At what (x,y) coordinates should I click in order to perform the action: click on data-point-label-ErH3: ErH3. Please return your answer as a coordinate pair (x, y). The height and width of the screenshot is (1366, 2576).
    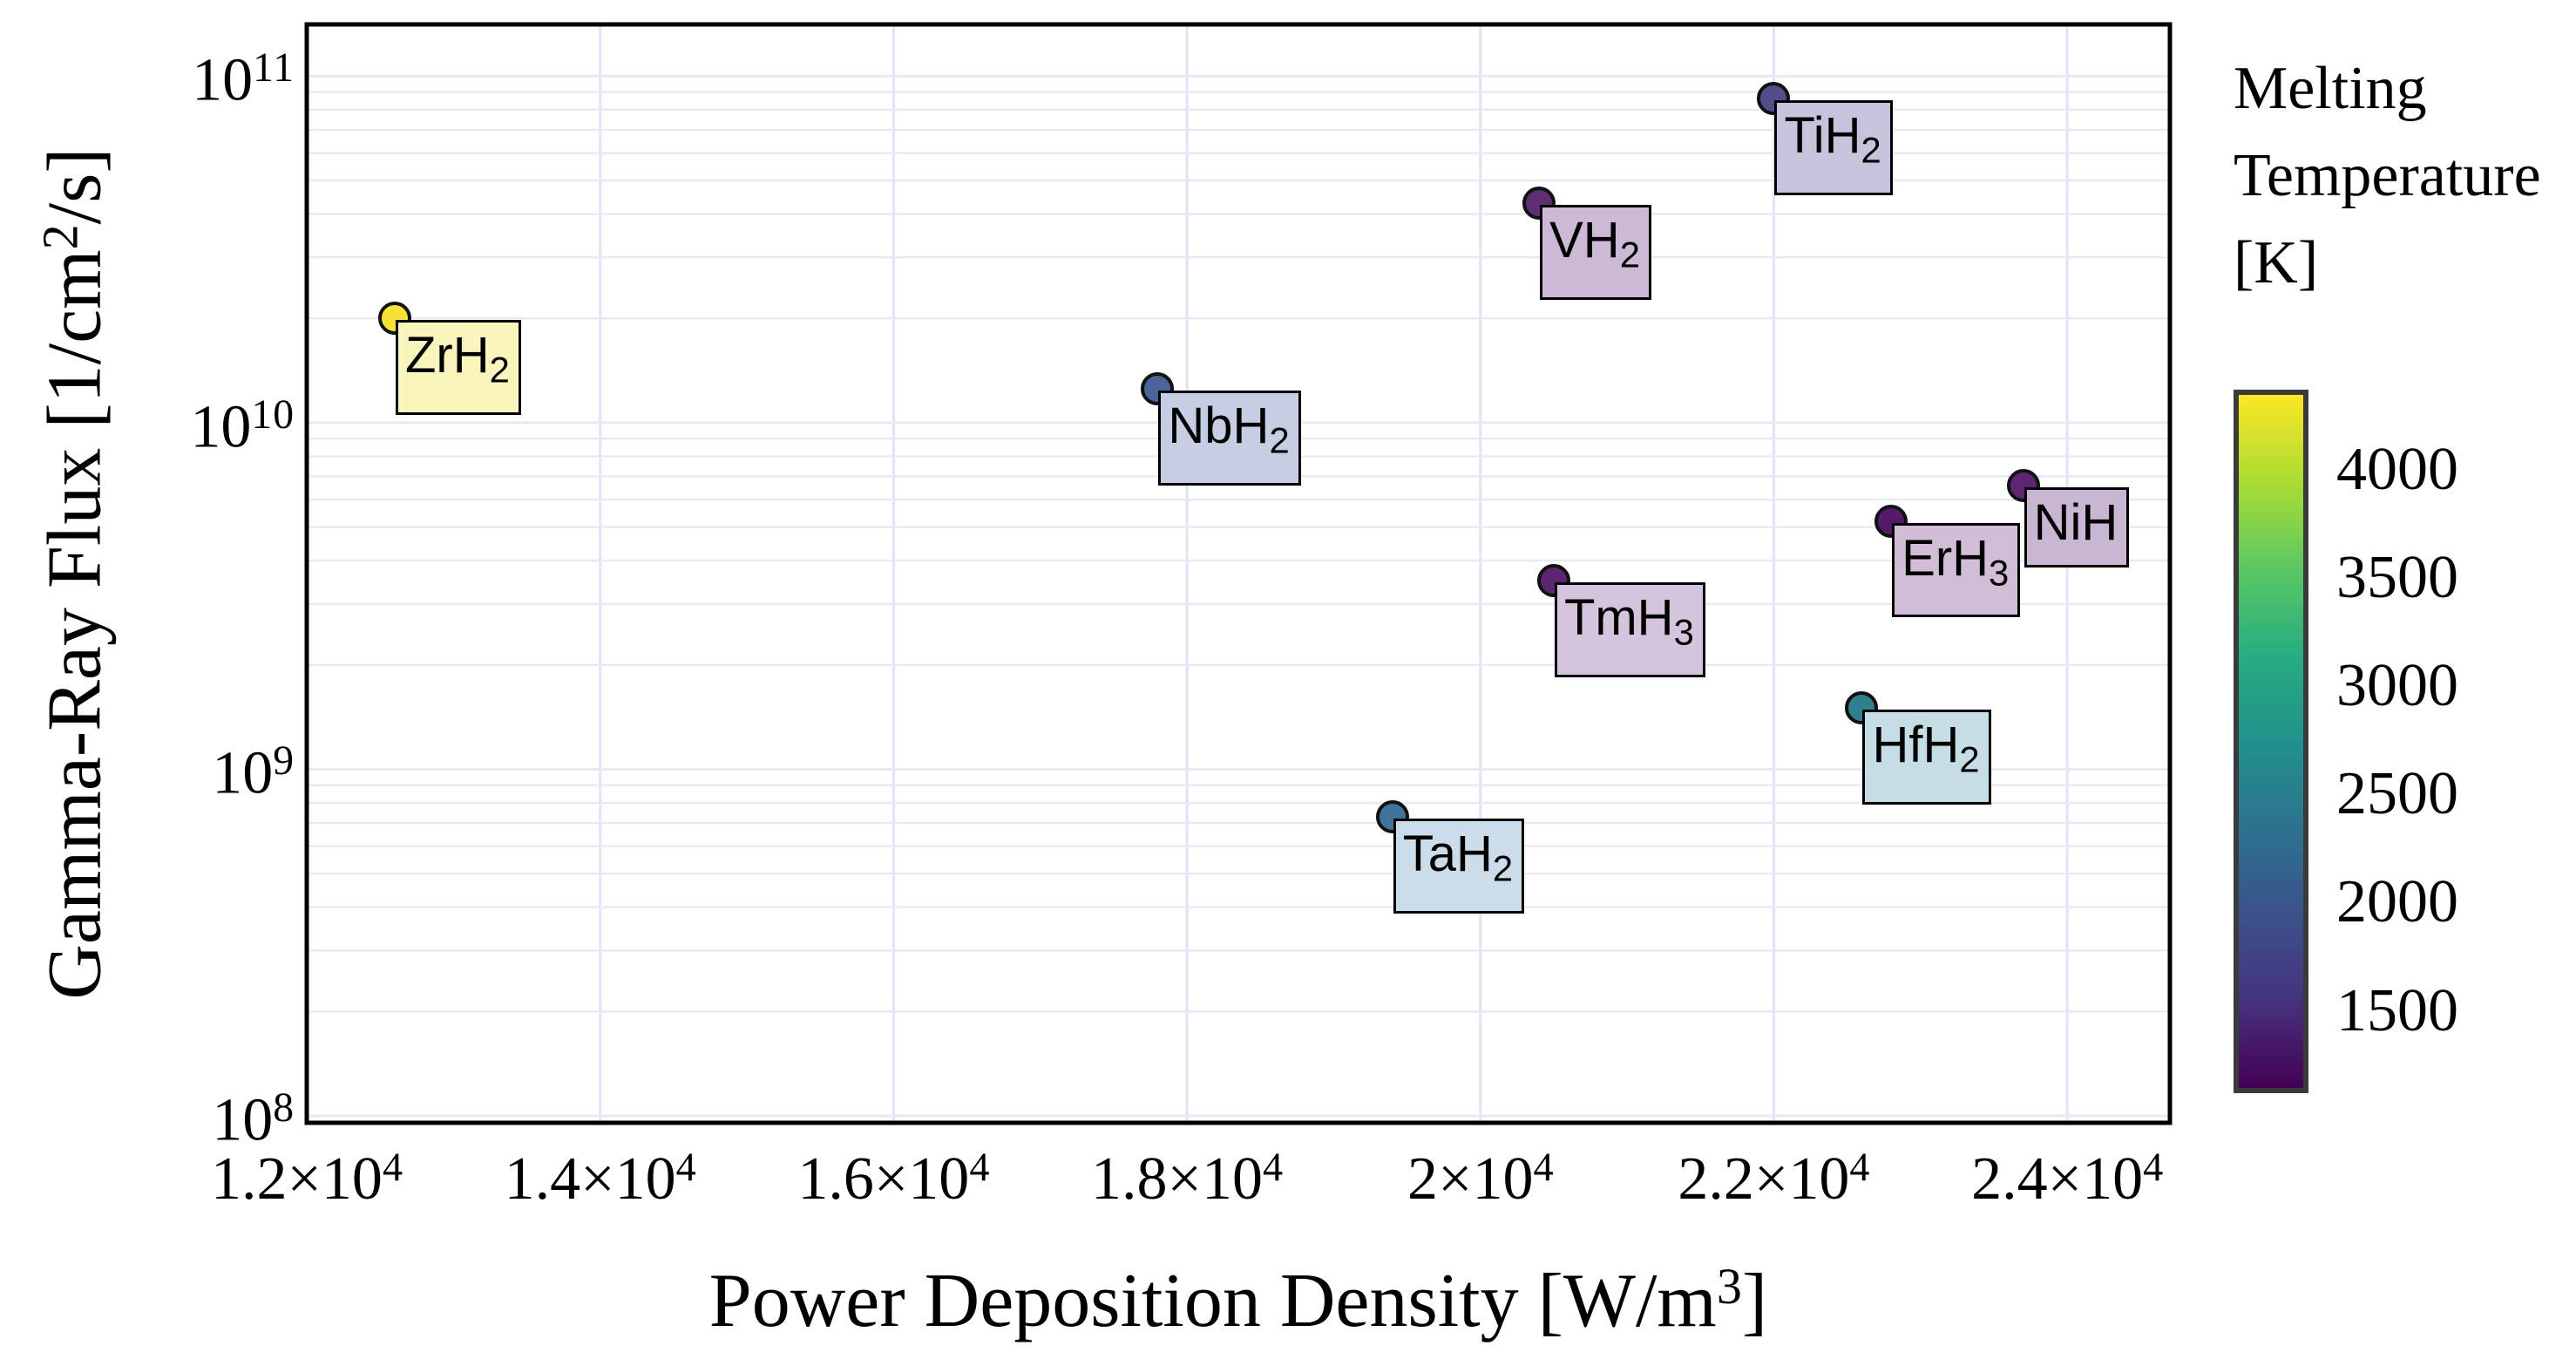
    Looking at the image, I should click on (1957, 570).